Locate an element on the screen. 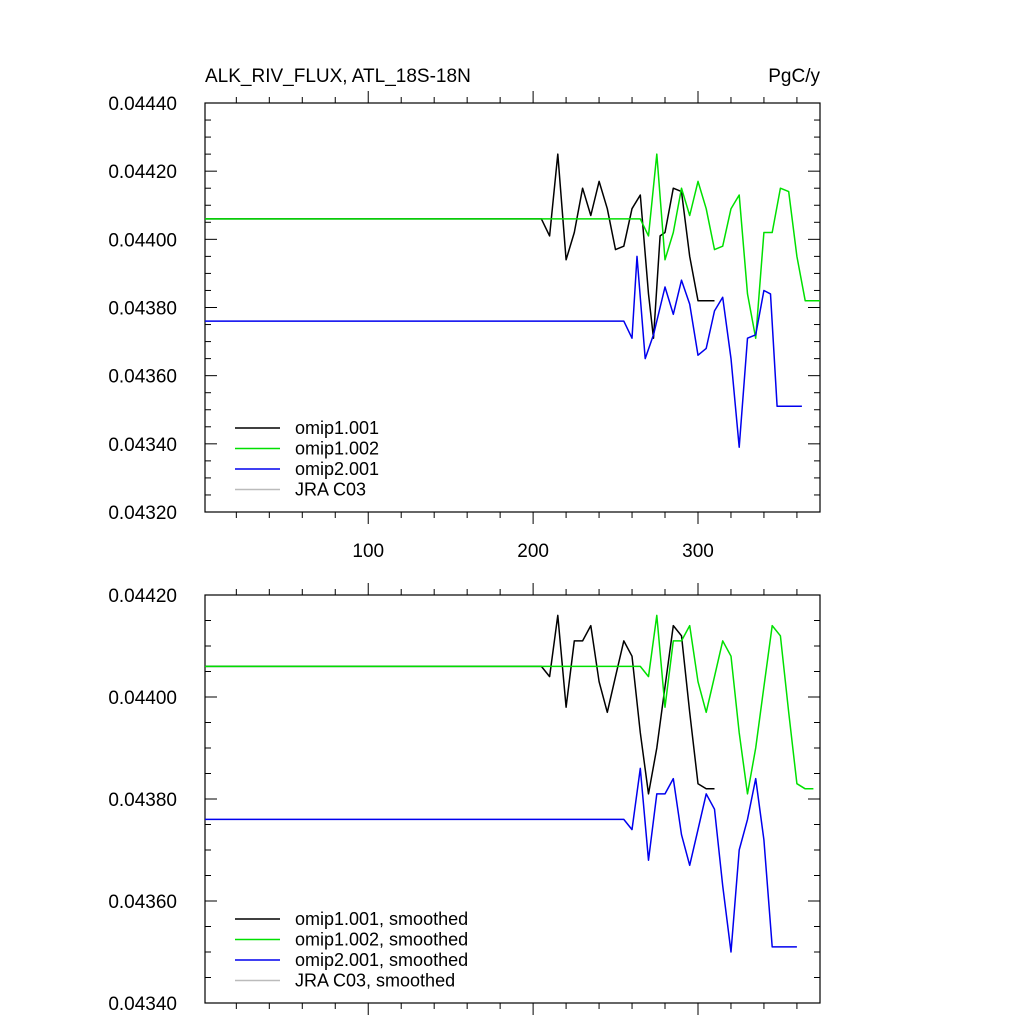 Image resolution: width=1024 pixels, height=1029 pixels. legend-label: omip2.001, smoothed is located at coordinates (381, 960).